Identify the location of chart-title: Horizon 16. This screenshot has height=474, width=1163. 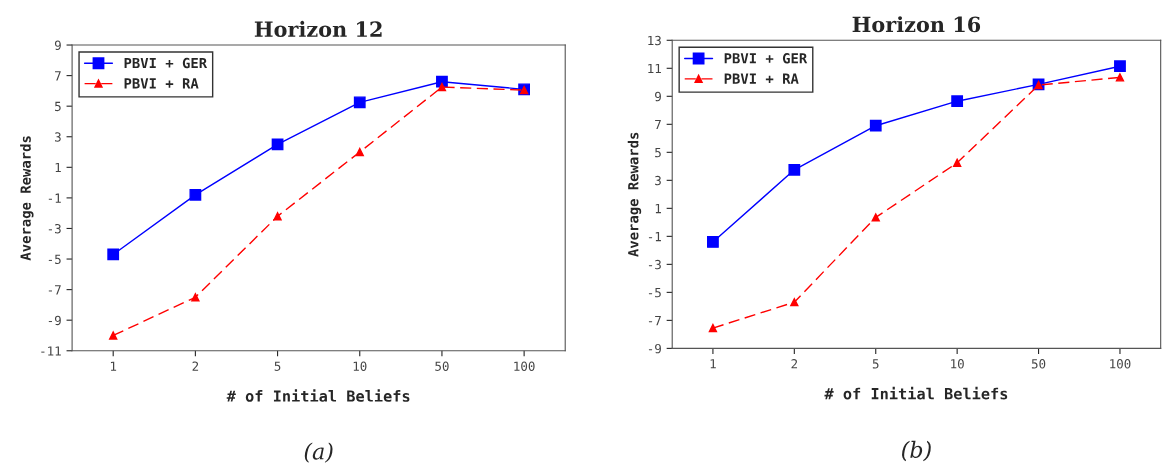
(916, 24).